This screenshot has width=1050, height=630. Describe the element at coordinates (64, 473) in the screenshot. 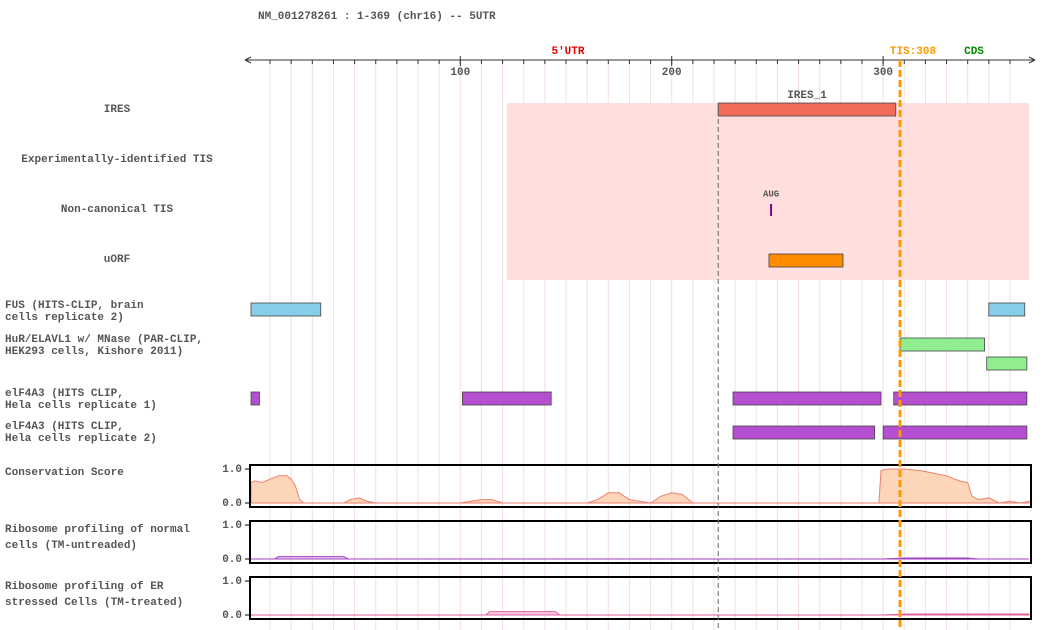

I see `track-label: Conservation Score` at that location.